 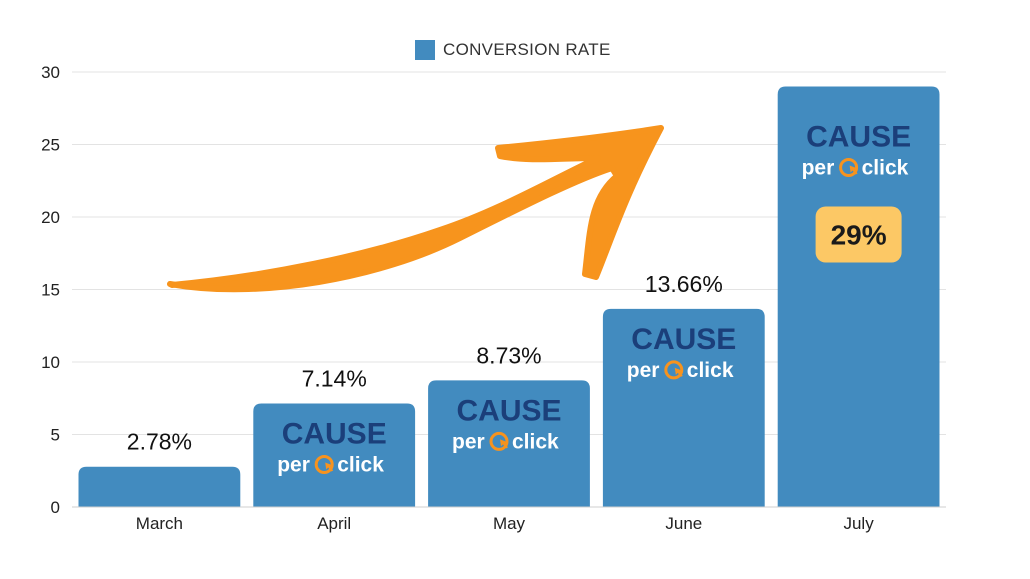 I want to click on bar-april, so click(x=334, y=455).